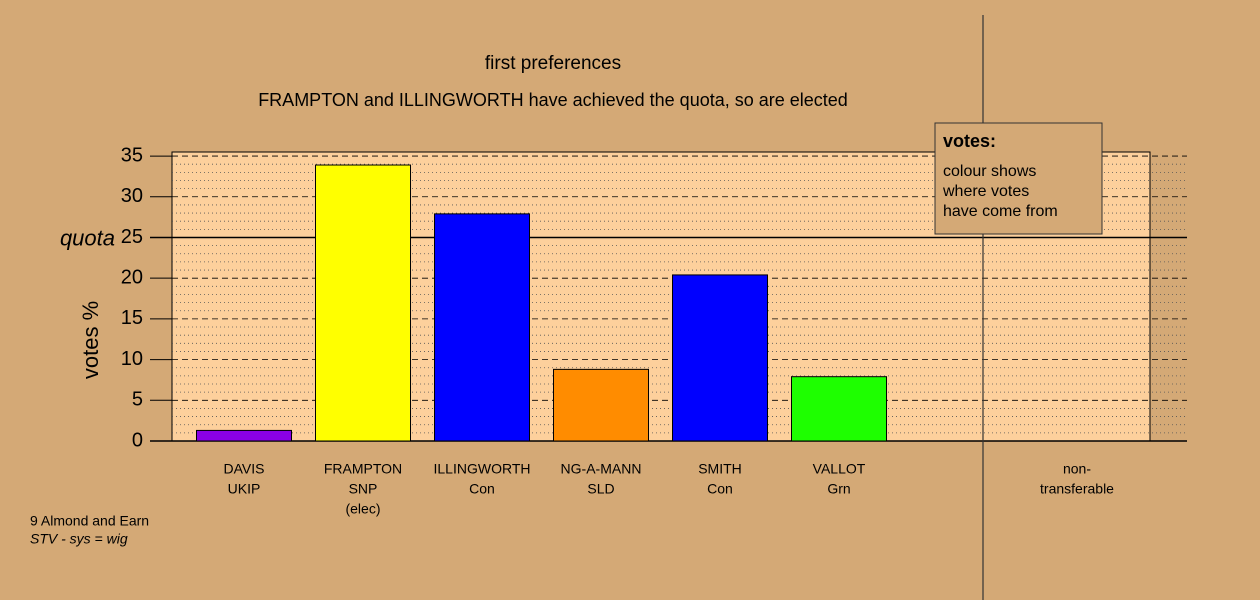 The image size is (1260, 600). What do you see at coordinates (132, 318) in the screenshot?
I see `y-tick-label: 15` at bounding box center [132, 318].